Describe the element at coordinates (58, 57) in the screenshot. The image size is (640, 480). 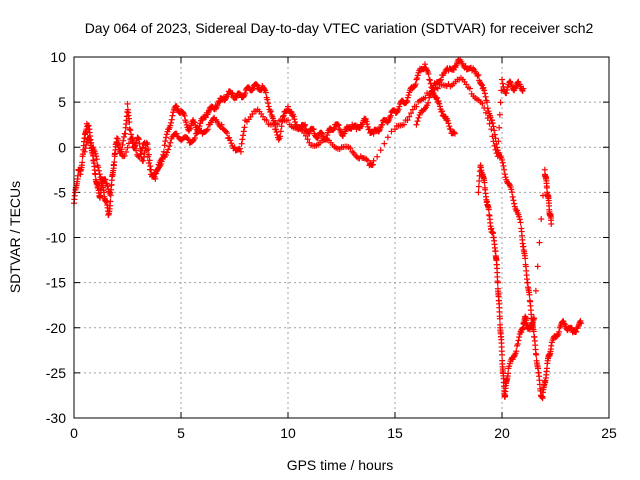
I see `y-tick-label: 10` at that location.